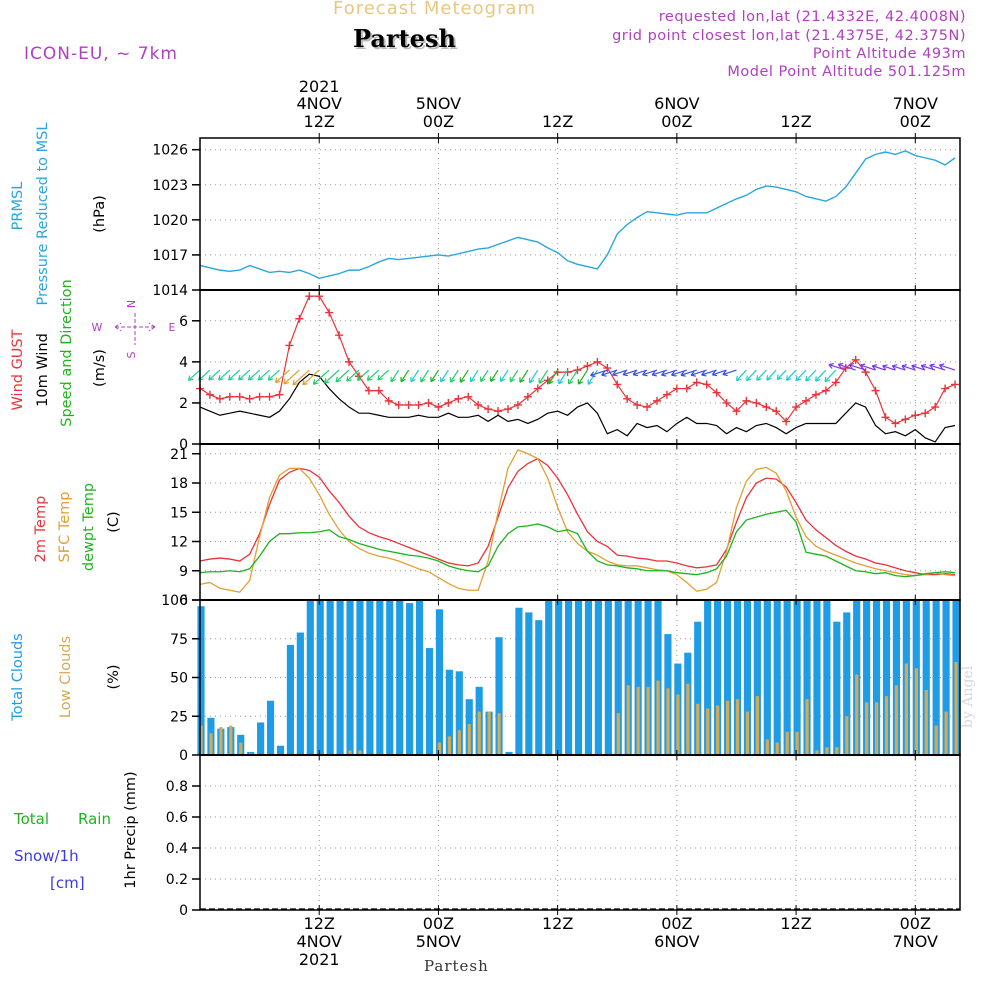 The height and width of the screenshot is (1000, 1000). I want to click on top-axis-date-label: 4NOV, so click(319, 103).